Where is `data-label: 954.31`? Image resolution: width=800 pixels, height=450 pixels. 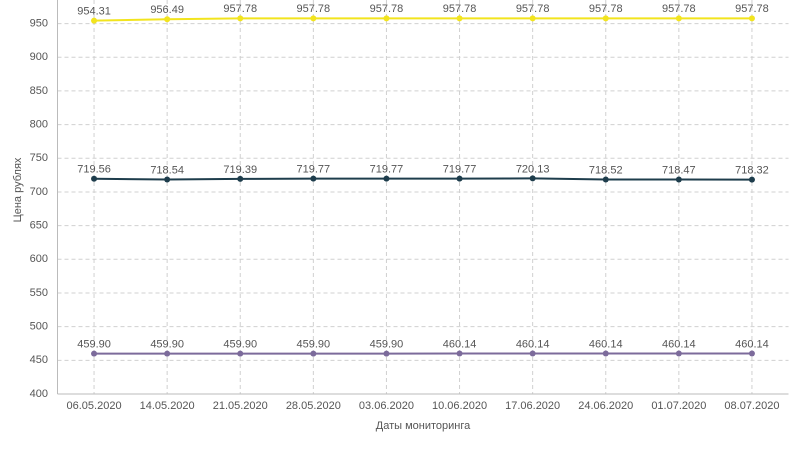
data-label: 954.31 is located at coordinates (94, 12).